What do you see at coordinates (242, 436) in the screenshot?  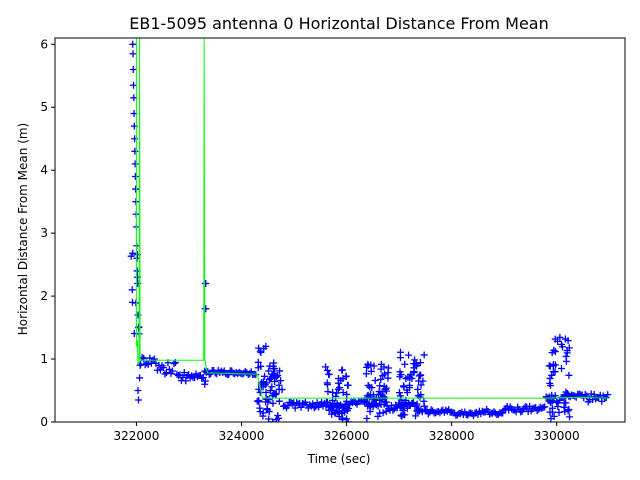 I see `x-tick-label: 324000` at bounding box center [242, 436].